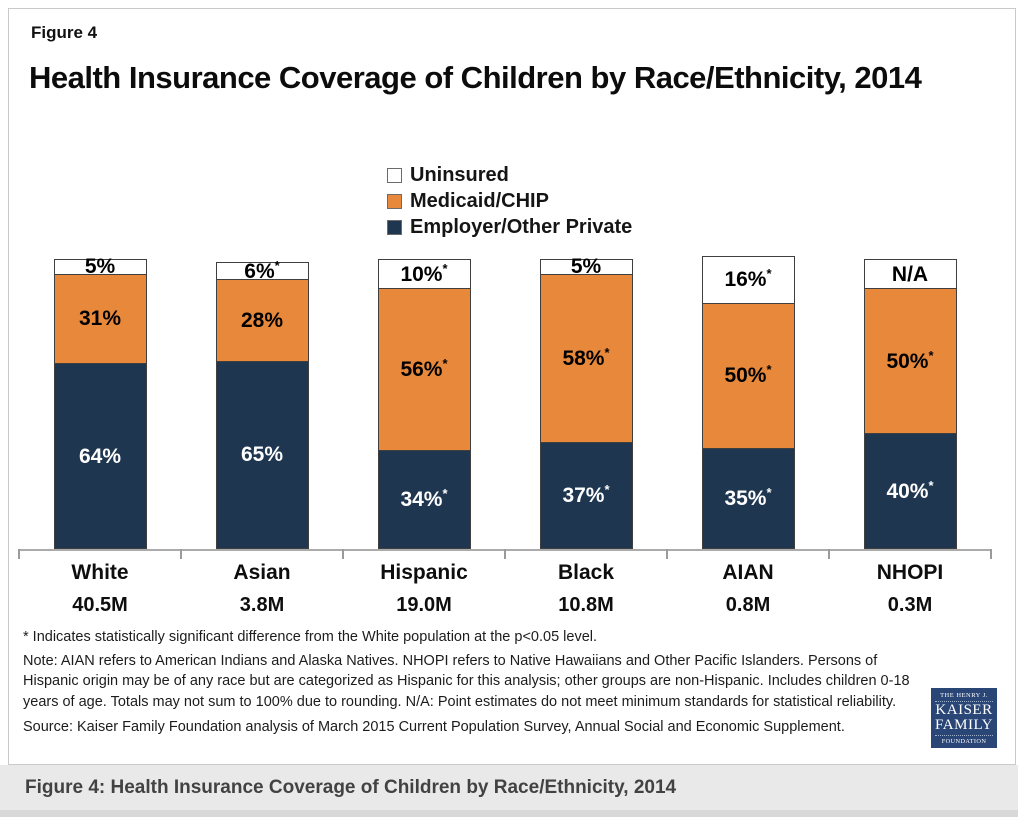 Image resolution: width=1024 pixels, height=817 pixels. I want to click on bar-aian: 35%* 50%* 16%*, so click(748, 402).